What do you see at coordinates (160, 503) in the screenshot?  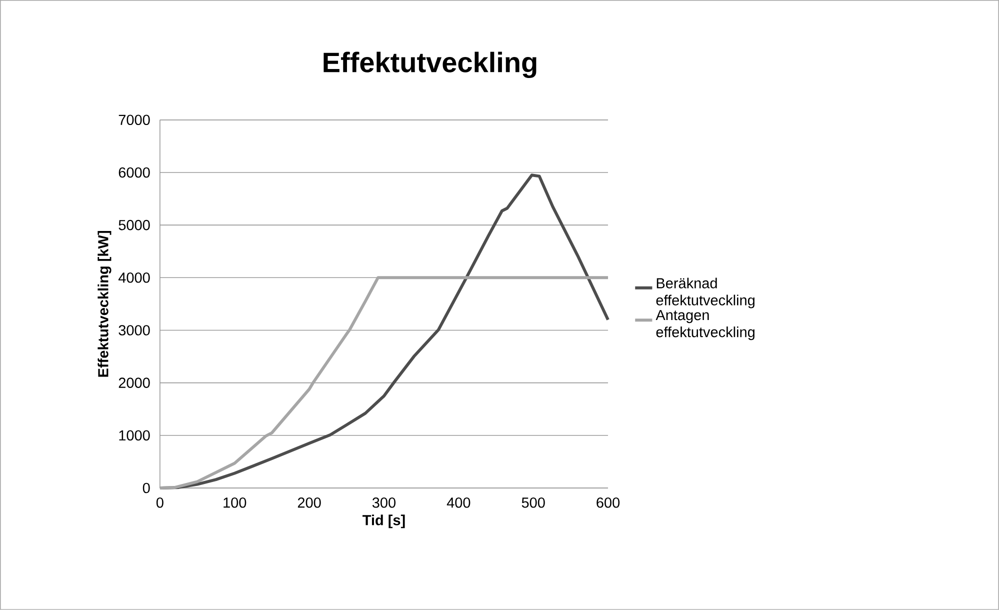 I see `x-tick-label: 0` at bounding box center [160, 503].